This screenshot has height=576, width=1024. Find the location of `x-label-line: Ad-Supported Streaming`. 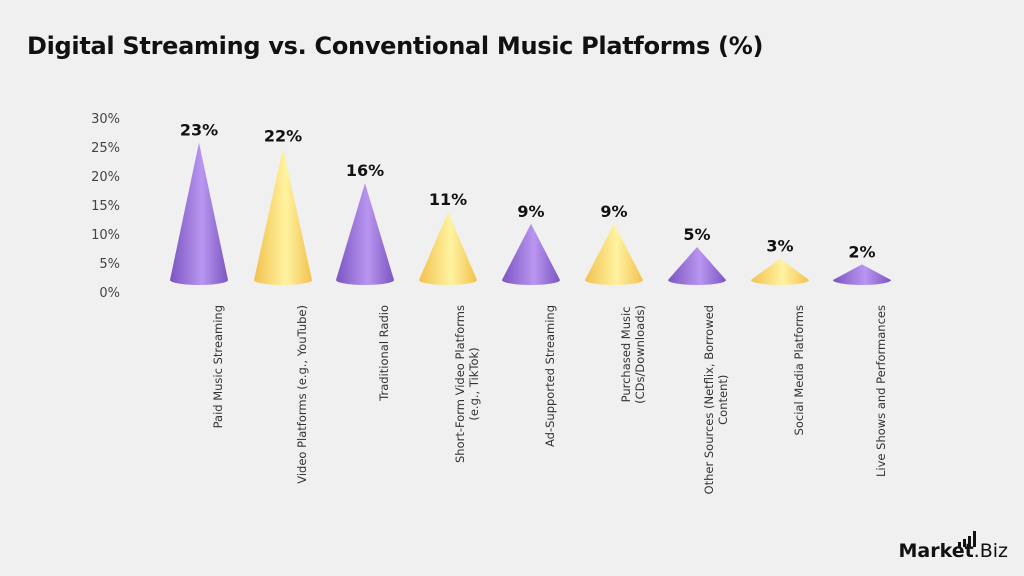

x-label-line: Ad-Supported Streaming is located at coordinates (550, 376).